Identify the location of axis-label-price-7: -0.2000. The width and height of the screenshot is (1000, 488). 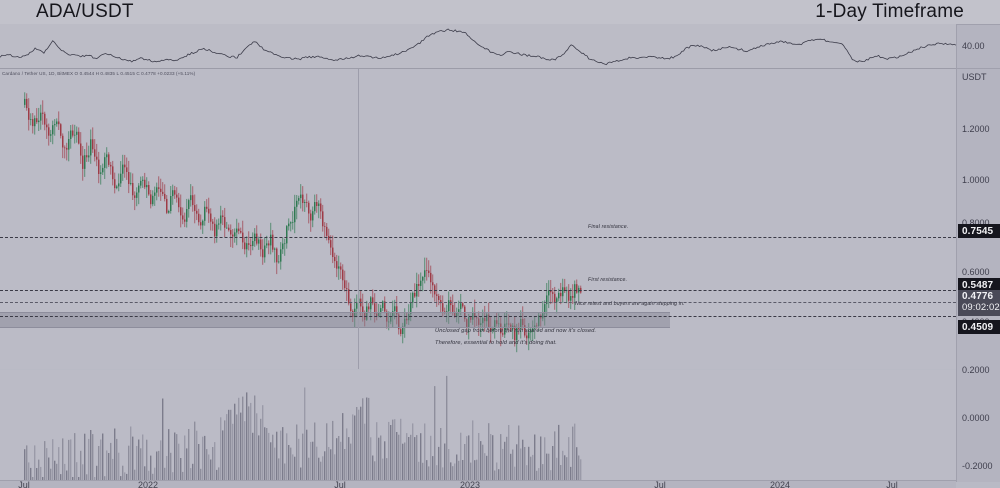
(977, 466).